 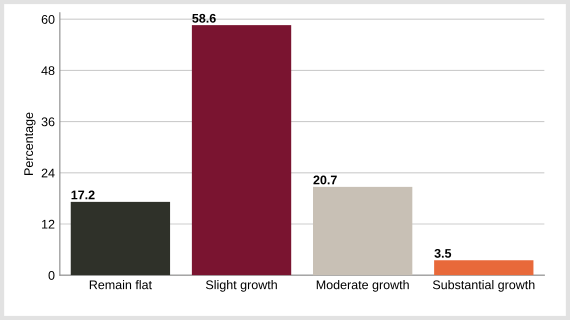 What do you see at coordinates (51, 275) in the screenshot?
I see `y-tick-label: 0` at bounding box center [51, 275].